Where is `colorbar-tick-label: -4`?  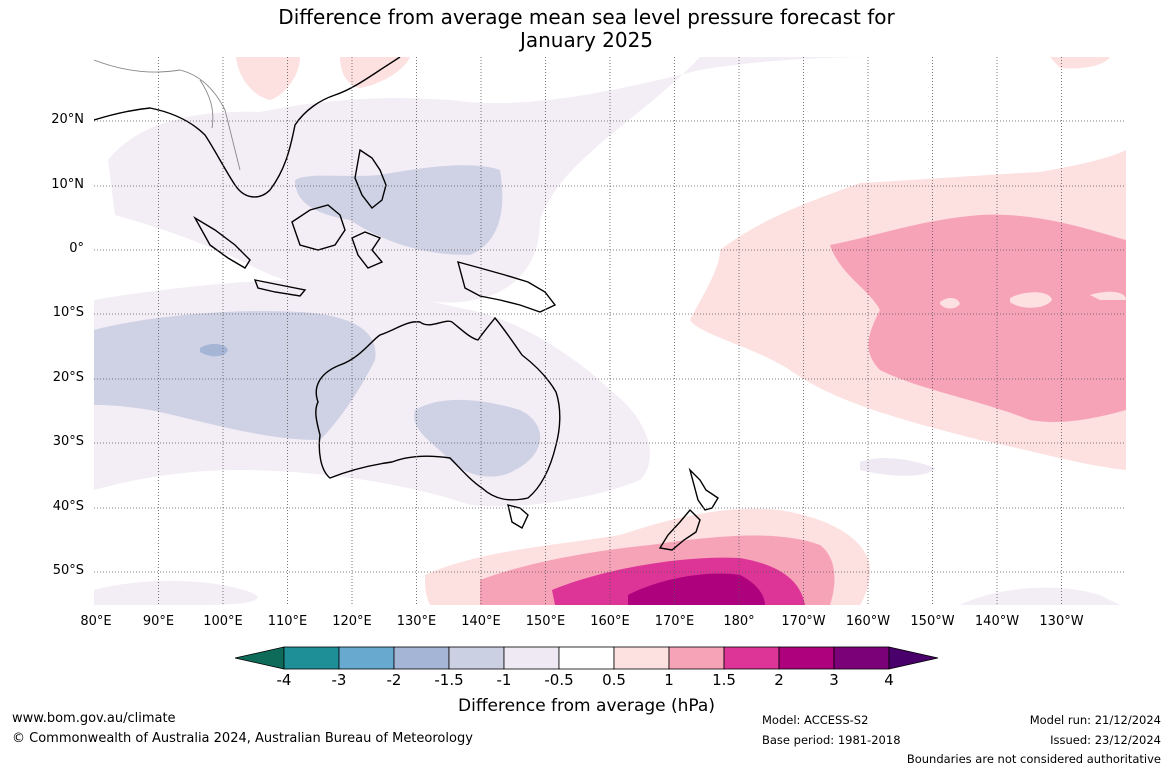 colorbar-tick-label: -4 is located at coordinates (284, 680).